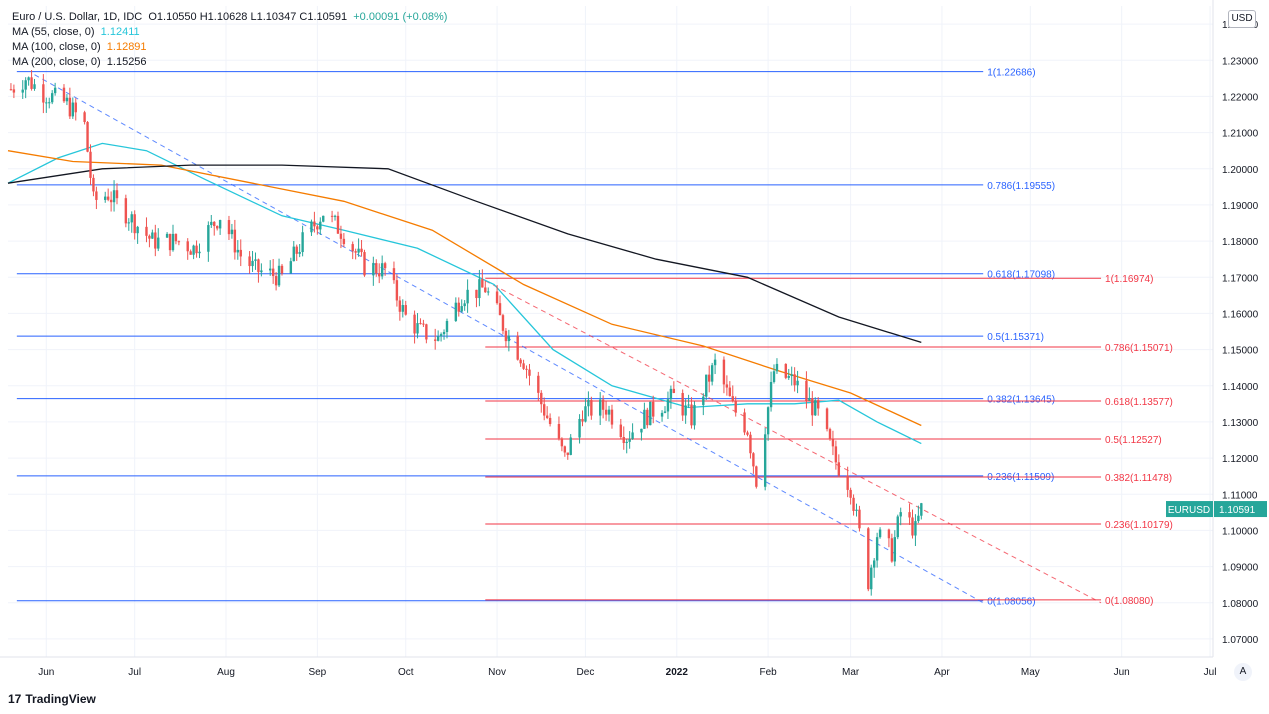 The height and width of the screenshot is (714, 1269). Describe the element at coordinates (1240, 314) in the screenshot. I see `price-tick-label: 1.16000` at that location.